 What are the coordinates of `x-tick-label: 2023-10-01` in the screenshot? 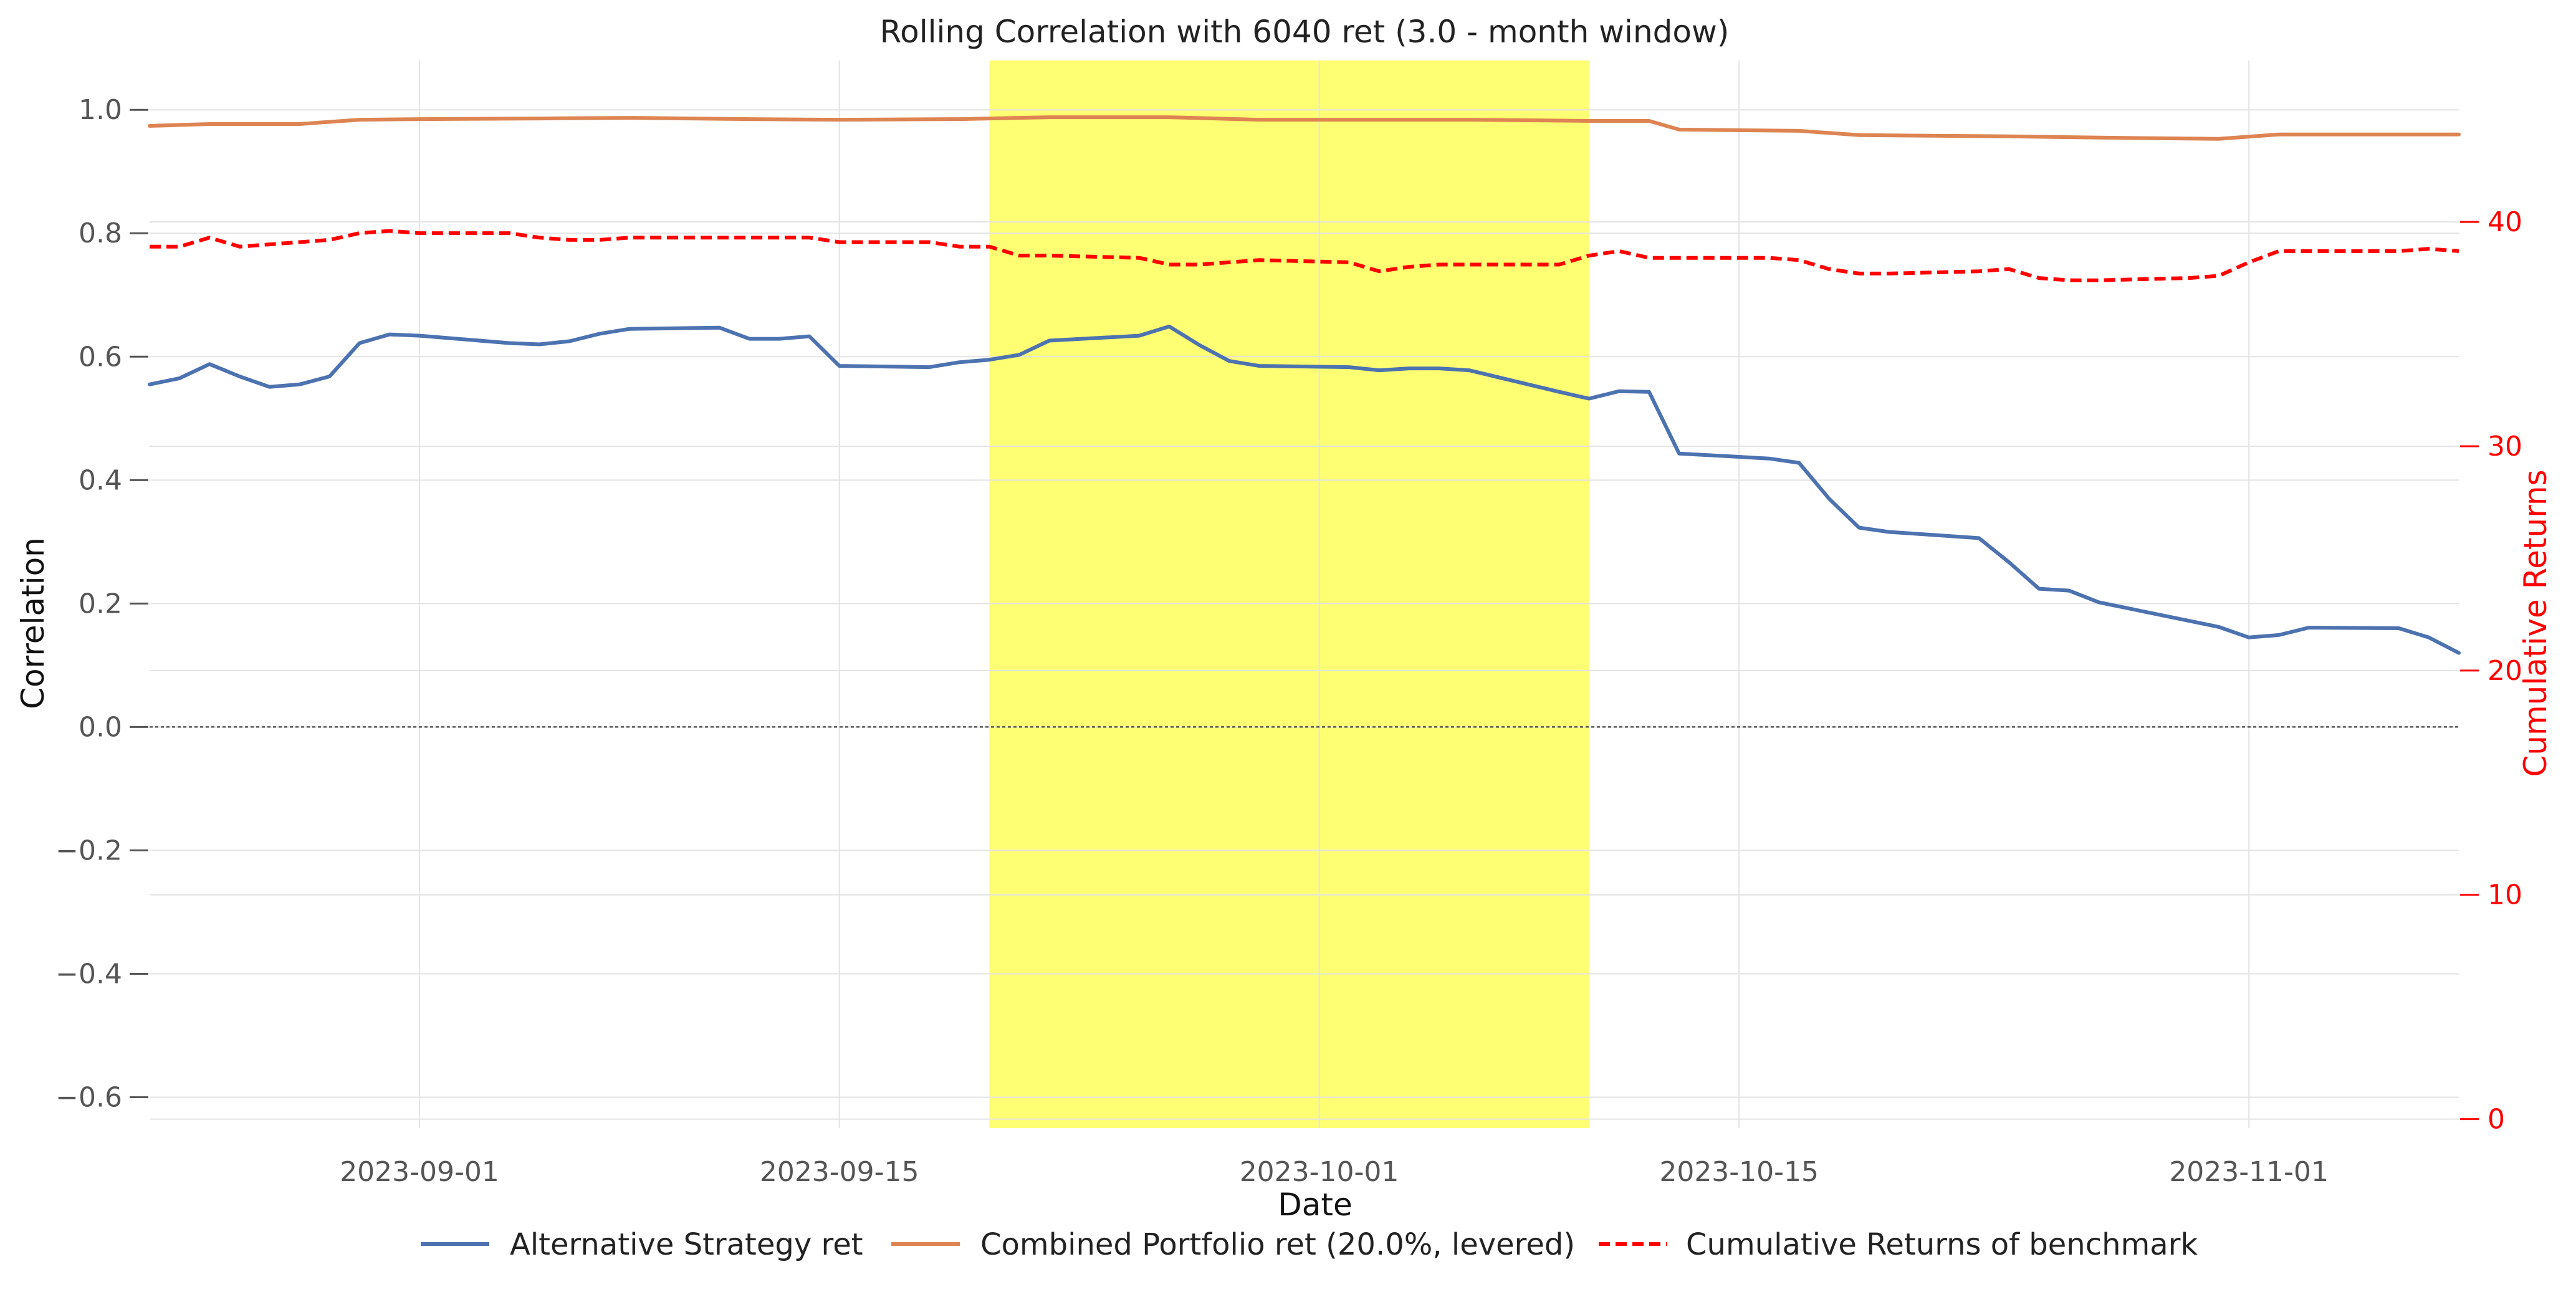 It's located at (1319, 1172).